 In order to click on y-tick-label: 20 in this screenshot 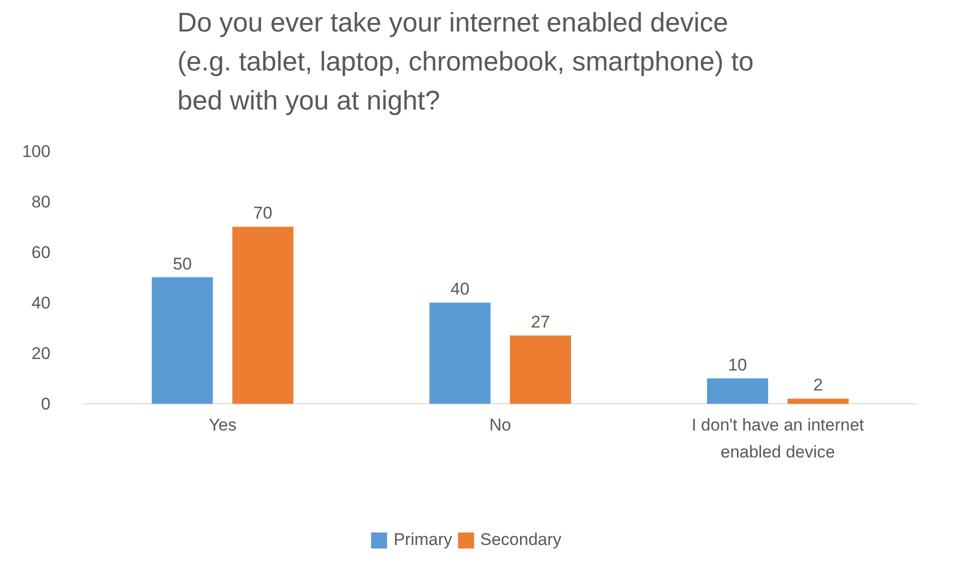, I will do `click(41, 354)`.